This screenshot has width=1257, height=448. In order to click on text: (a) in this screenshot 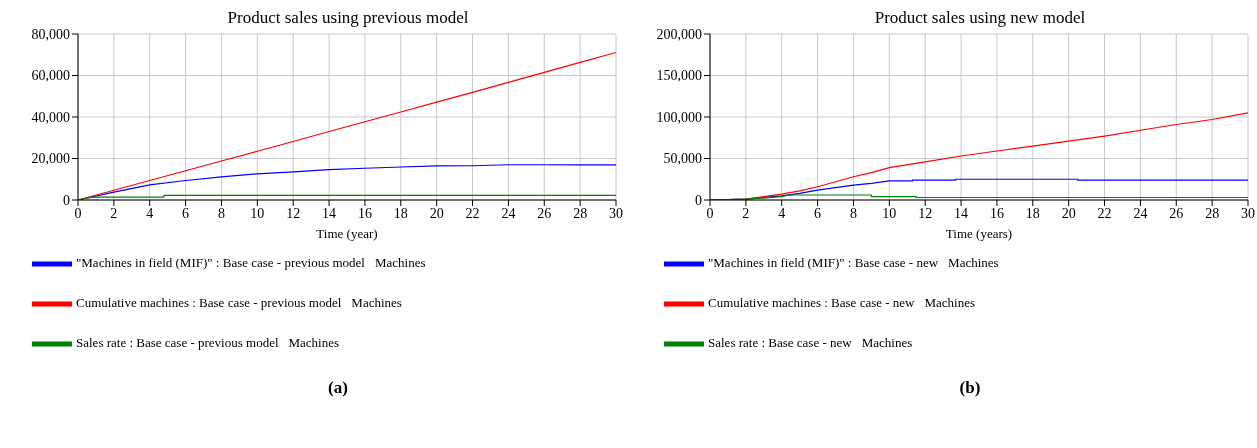, I will do `click(338, 388)`.